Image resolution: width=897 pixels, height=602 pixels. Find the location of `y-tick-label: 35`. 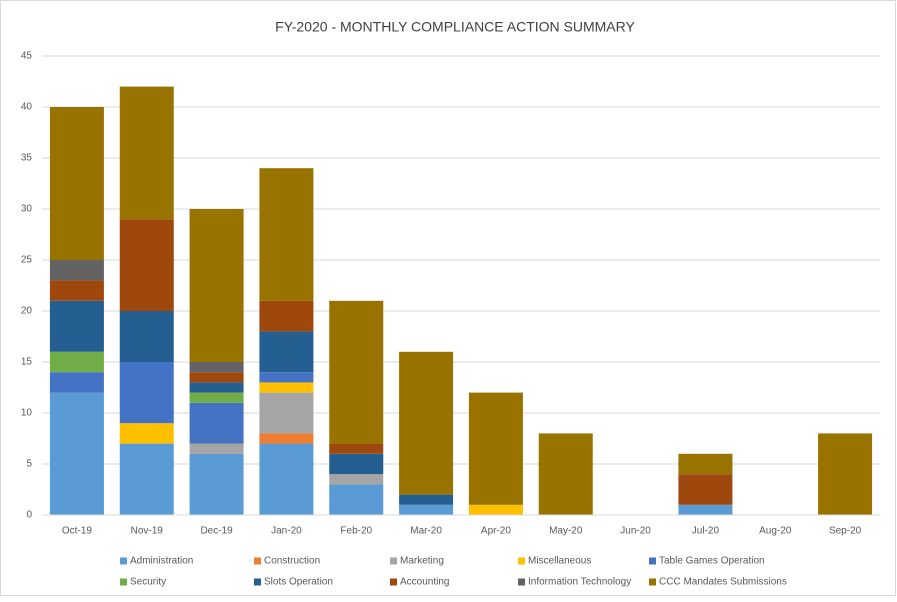

y-tick-label: 35 is located at coordinates (27, 158).